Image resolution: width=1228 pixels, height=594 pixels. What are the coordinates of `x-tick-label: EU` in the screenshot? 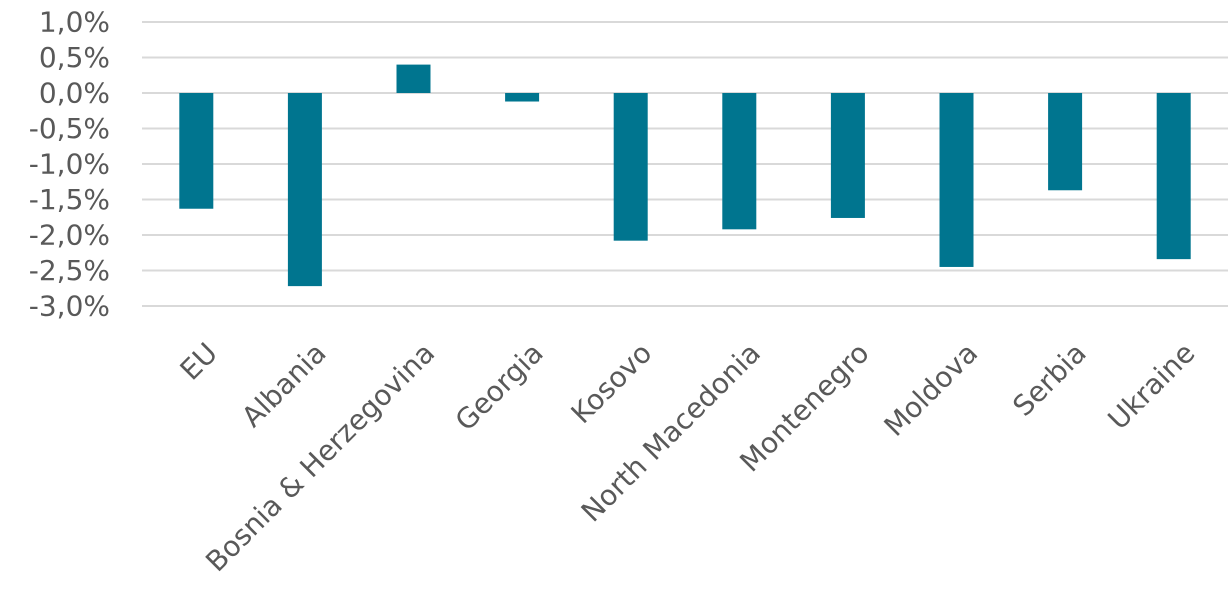 It's located at (199, 361).